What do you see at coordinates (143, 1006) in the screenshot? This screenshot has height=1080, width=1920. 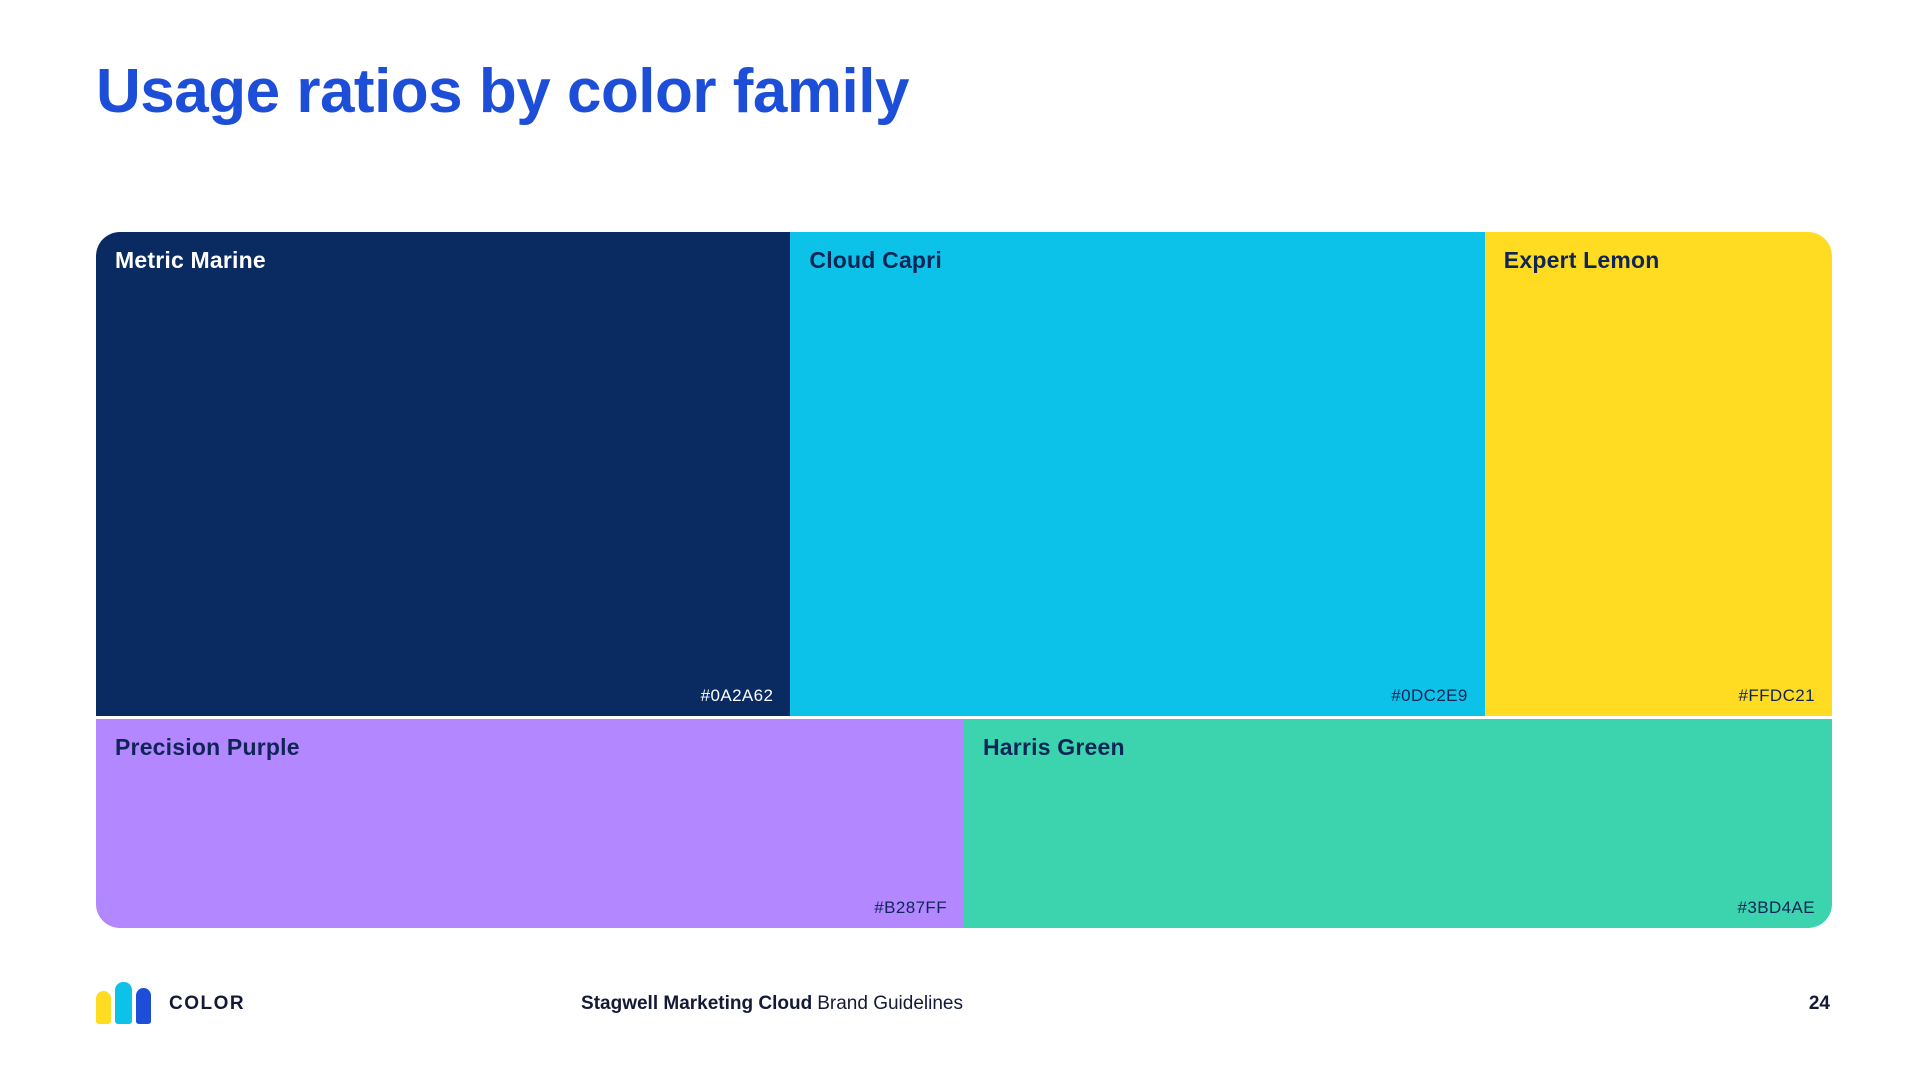 I see `logo-bar-blue` at bounding box center [143, 1006].